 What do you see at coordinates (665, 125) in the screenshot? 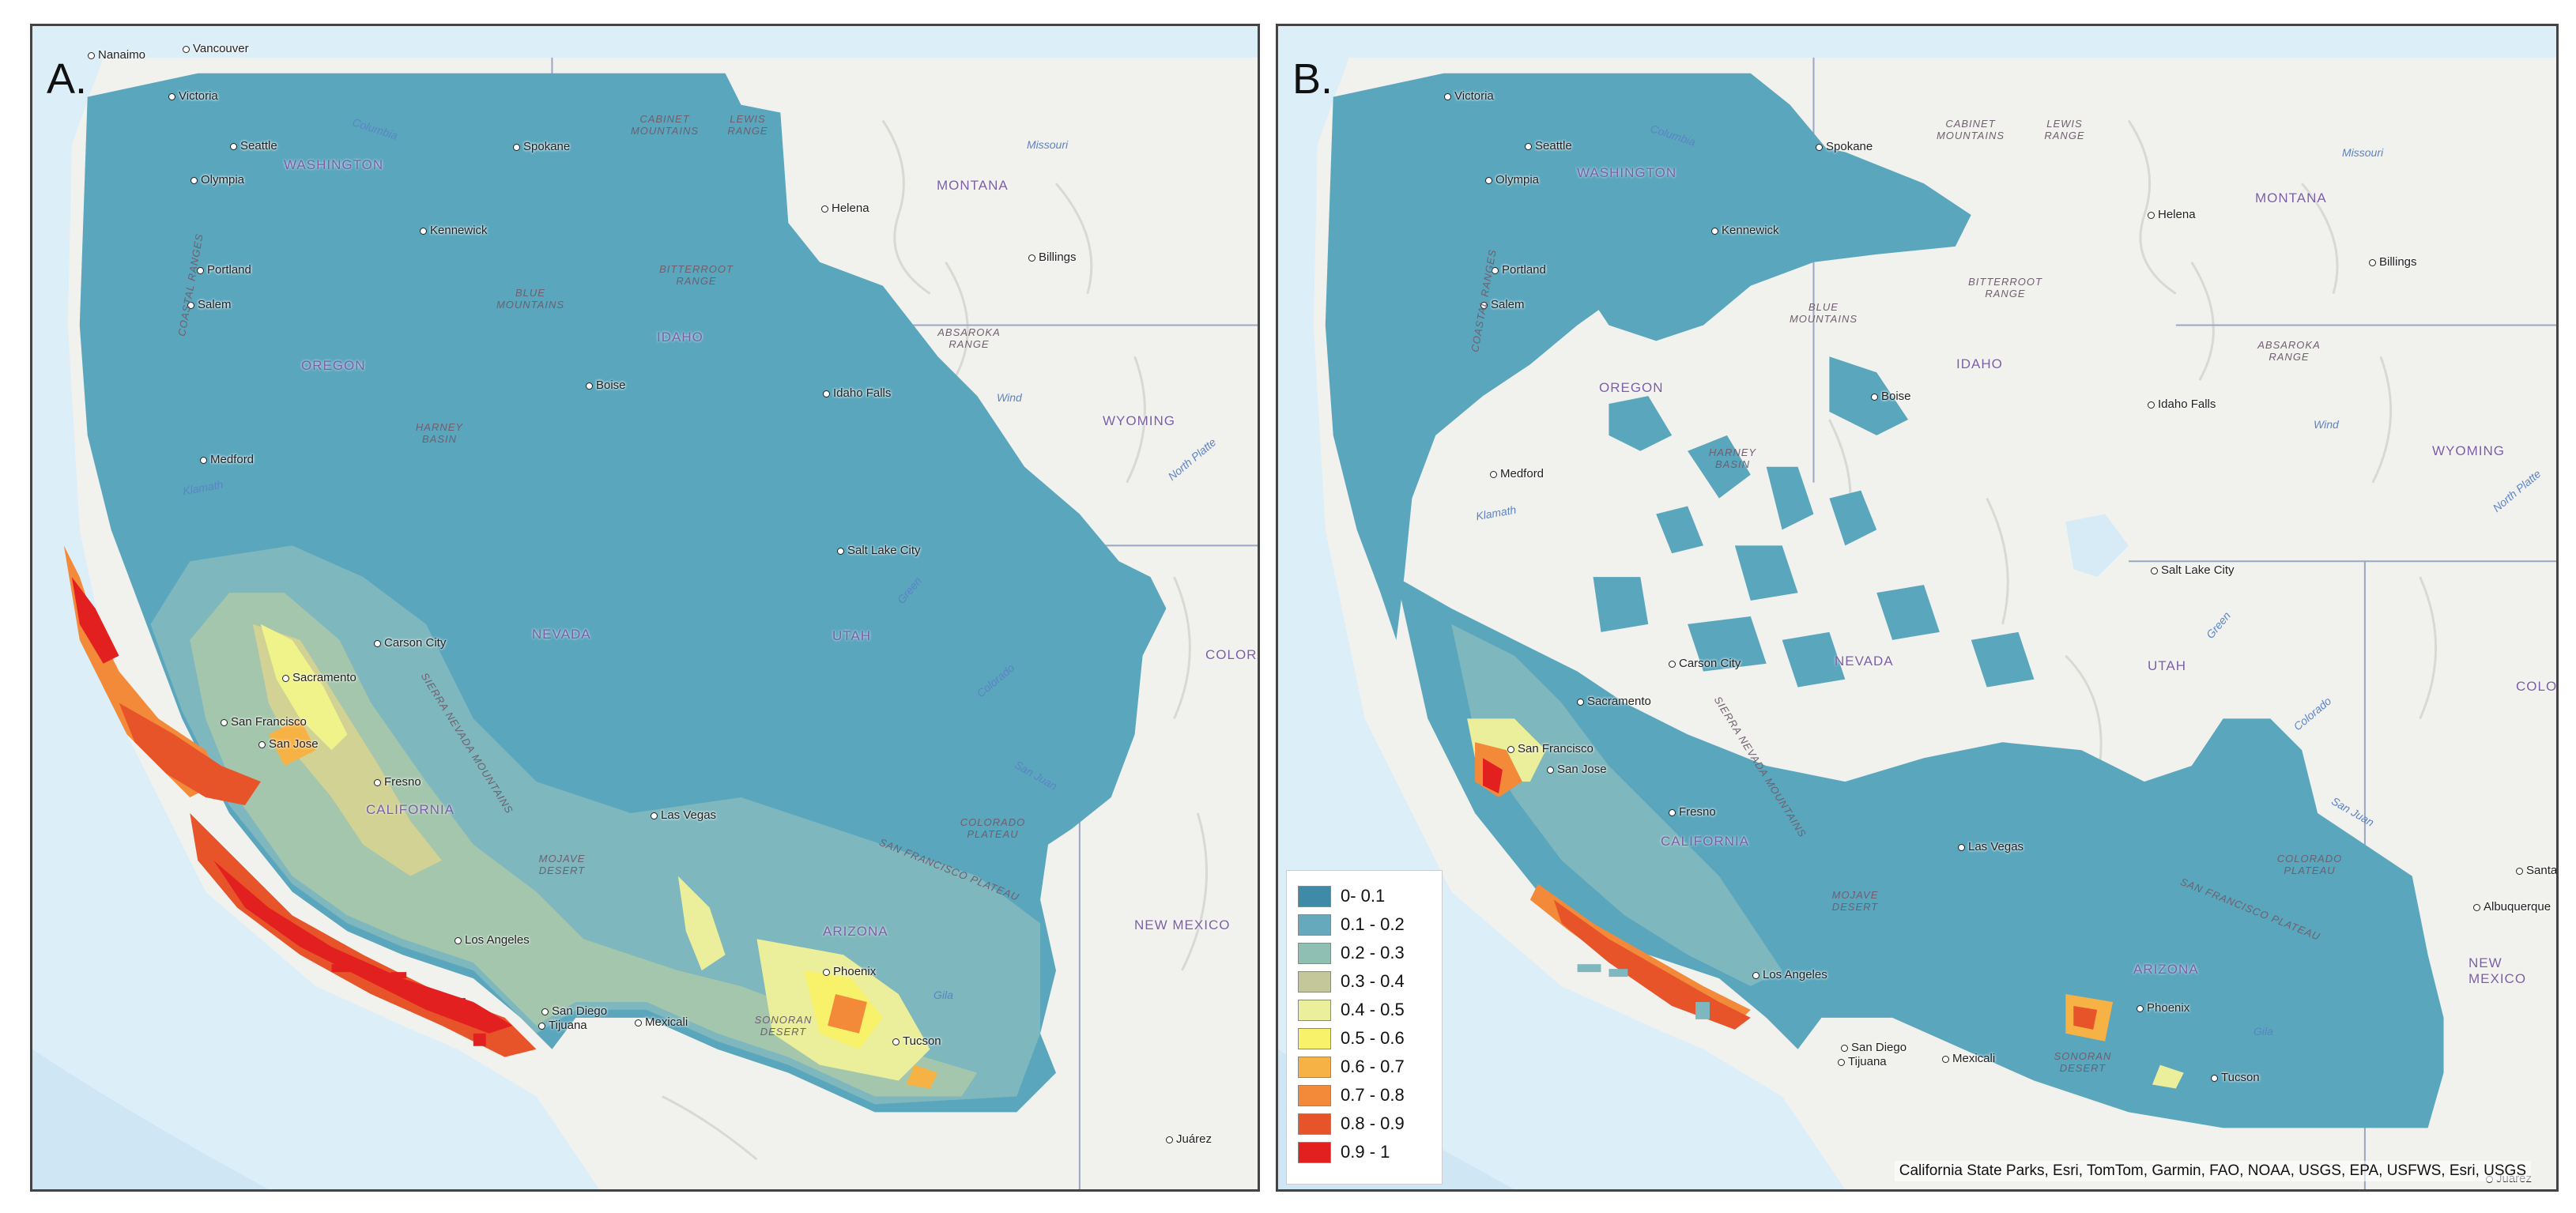
I see `feature-cabinet-mountains: CABINET MOUNTAINS` at bounding box center [665, 125].